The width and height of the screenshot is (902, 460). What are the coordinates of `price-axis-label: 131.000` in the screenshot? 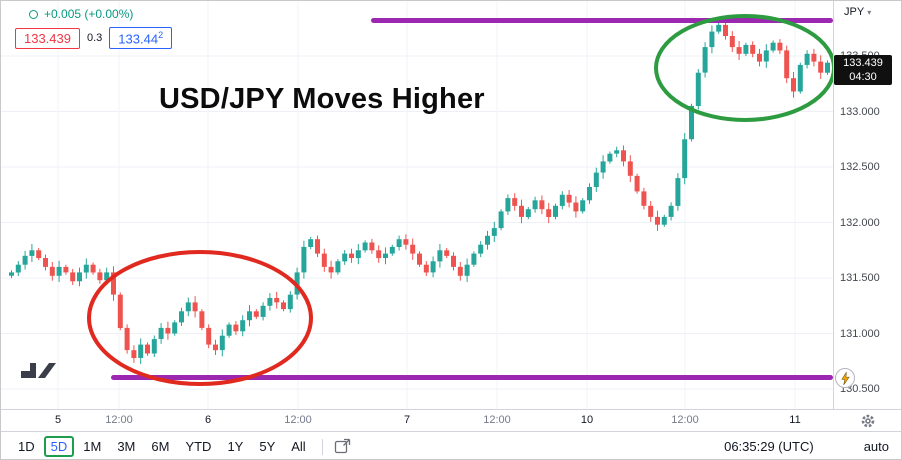 It's located at (860, 334).